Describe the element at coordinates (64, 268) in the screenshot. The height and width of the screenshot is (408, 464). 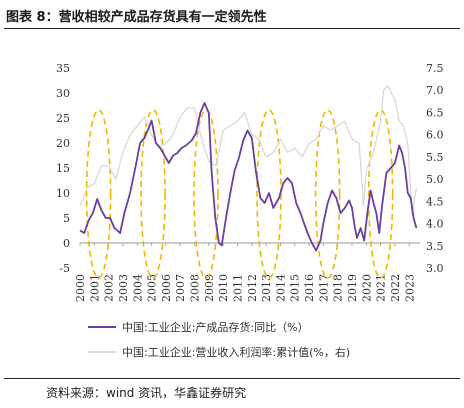
I see `y-left-tick-label: -5` at that location.